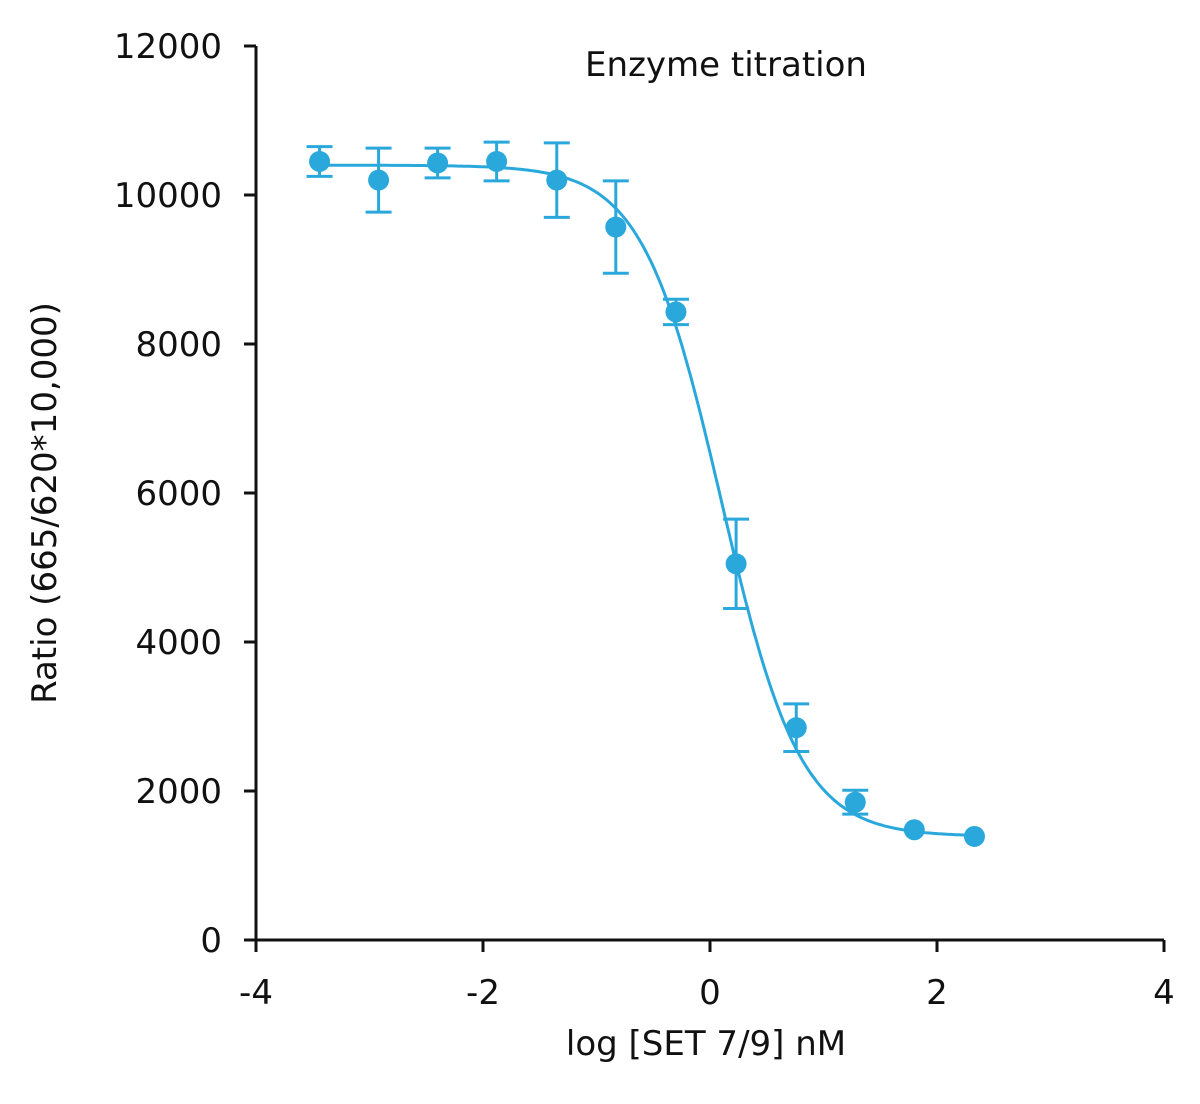  I want to click on y-tick-label: 12000, so click(168, 47).